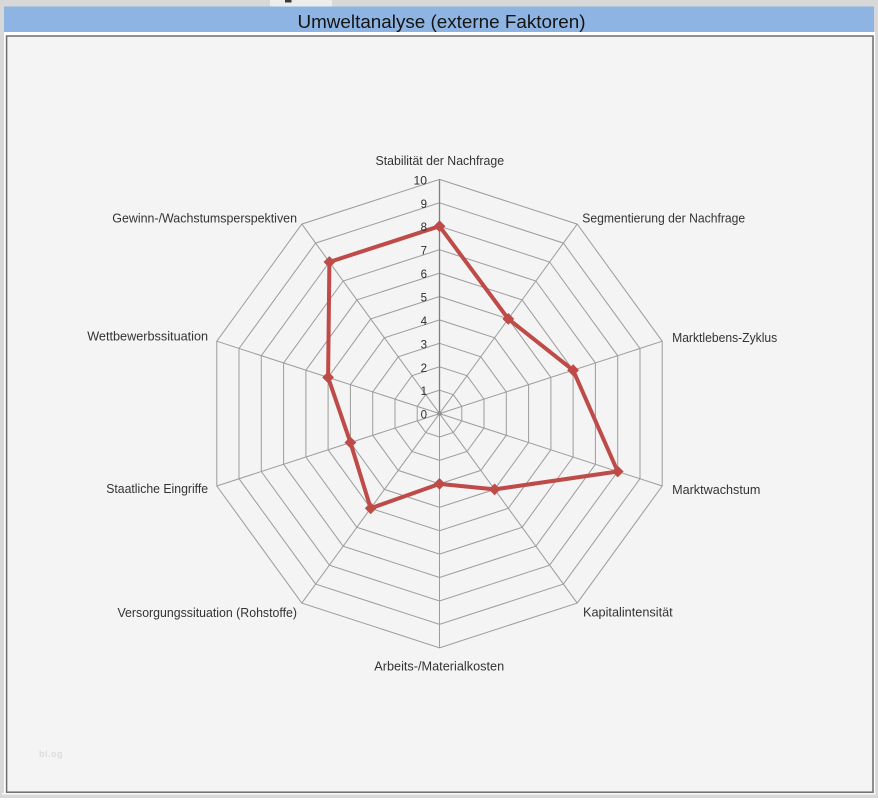 The width and height of the screenshot is (878, 803). I want to click on svg-text: Gewinn-/Wachstumsperspektiven, so click(204, 218).